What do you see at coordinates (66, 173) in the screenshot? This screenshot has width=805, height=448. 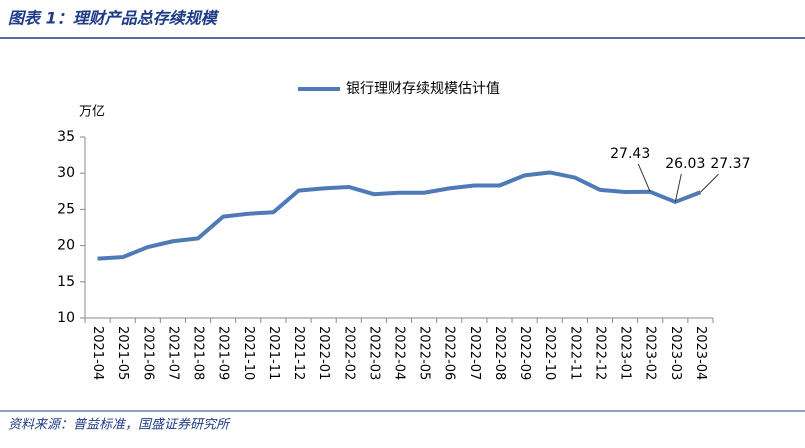 I see `y-tick-label: 30` at bounding box center [66, 173].